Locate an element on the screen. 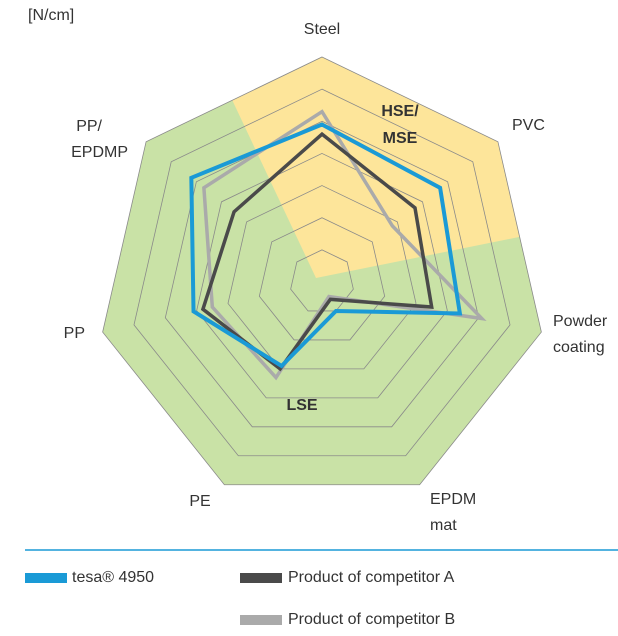 The height and width of the screenshot is (636, 618). zone-label: LSE is located at coordinates (301, 405).